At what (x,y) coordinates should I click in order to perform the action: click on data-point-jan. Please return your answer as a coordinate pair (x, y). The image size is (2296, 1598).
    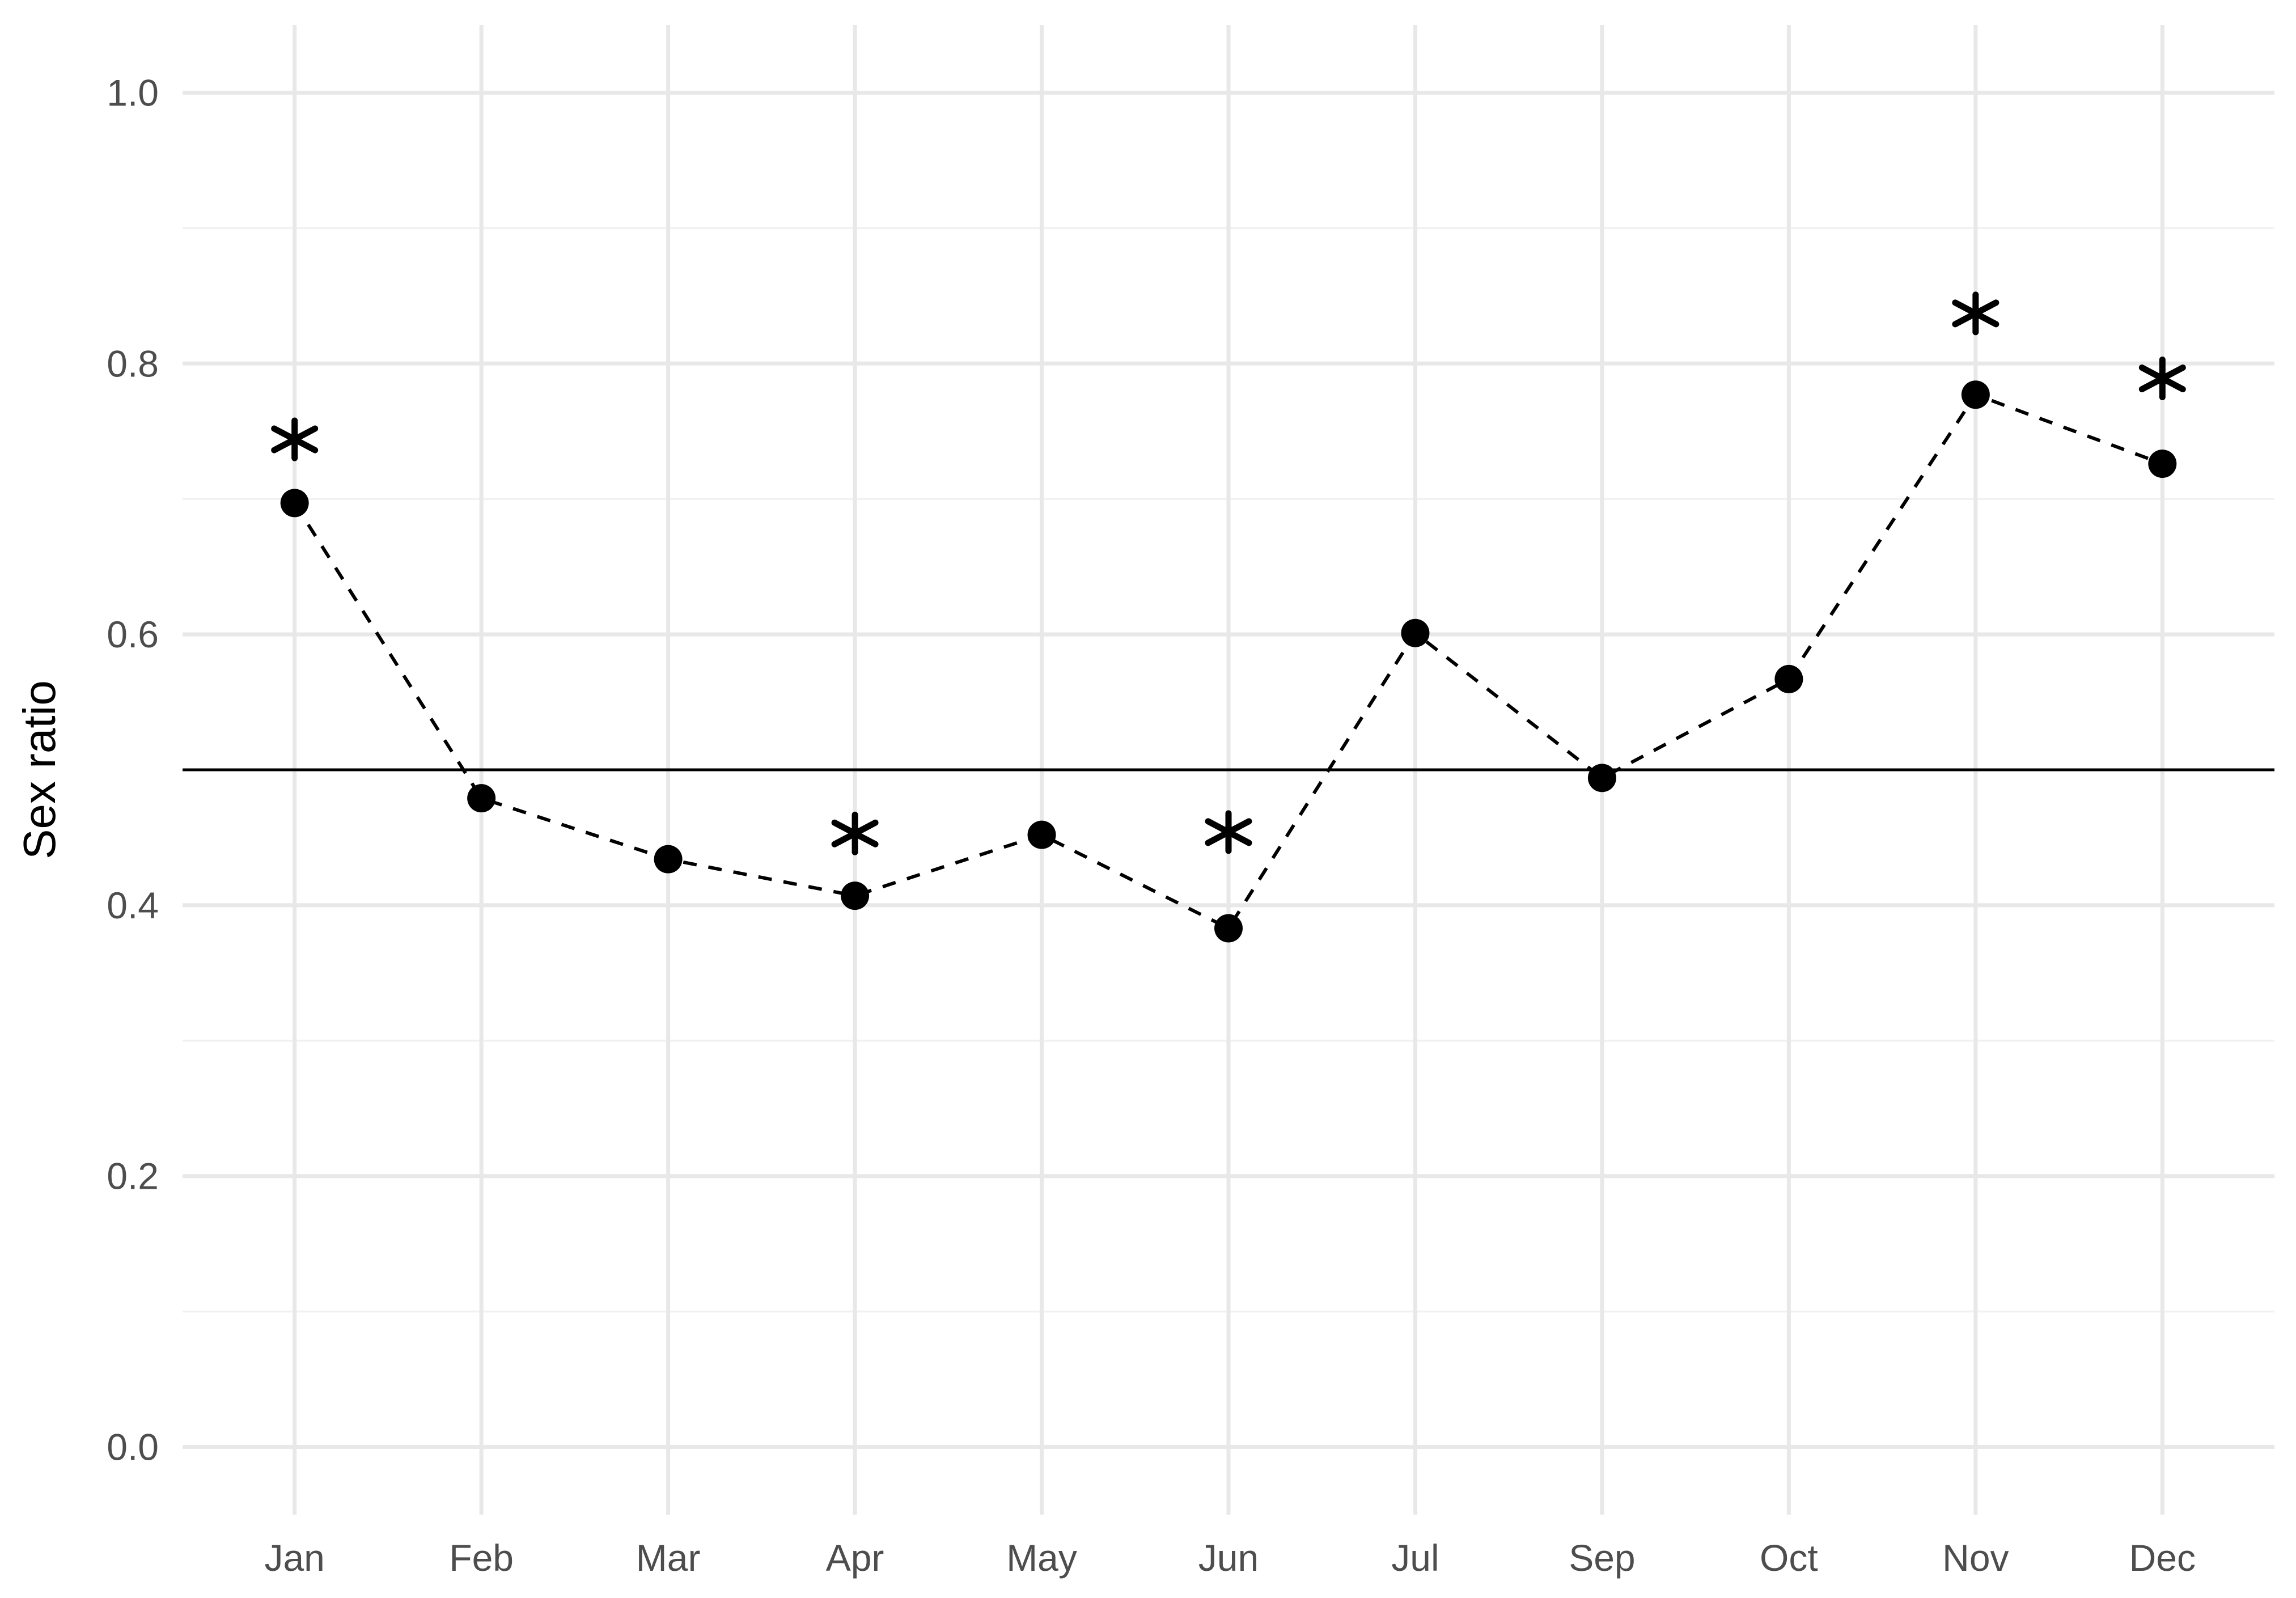
    Looking at the image, I should click on (295, 503).